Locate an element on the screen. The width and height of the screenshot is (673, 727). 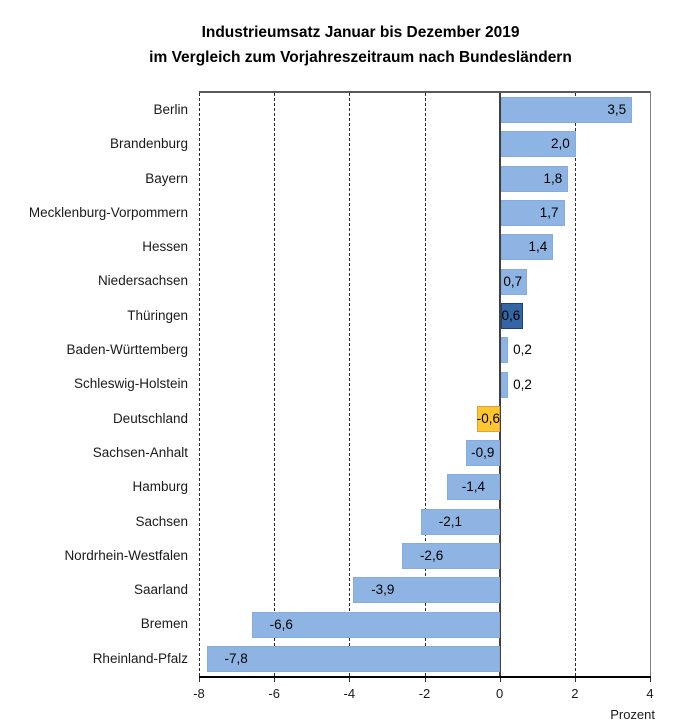
bar-berlin is located at coordinates (566, 110).